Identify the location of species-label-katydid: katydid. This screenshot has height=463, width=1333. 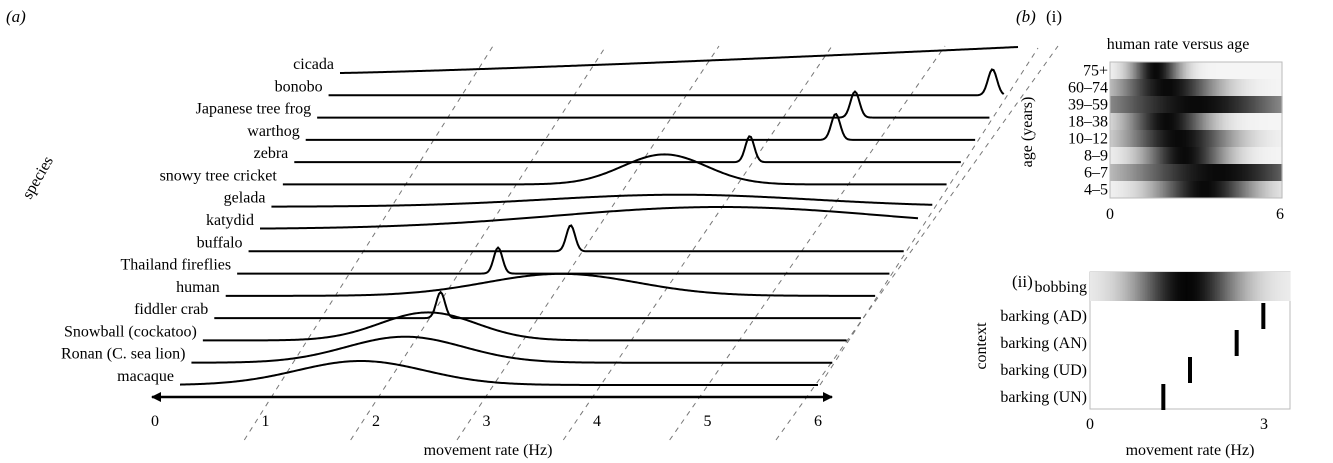
(230, 220).